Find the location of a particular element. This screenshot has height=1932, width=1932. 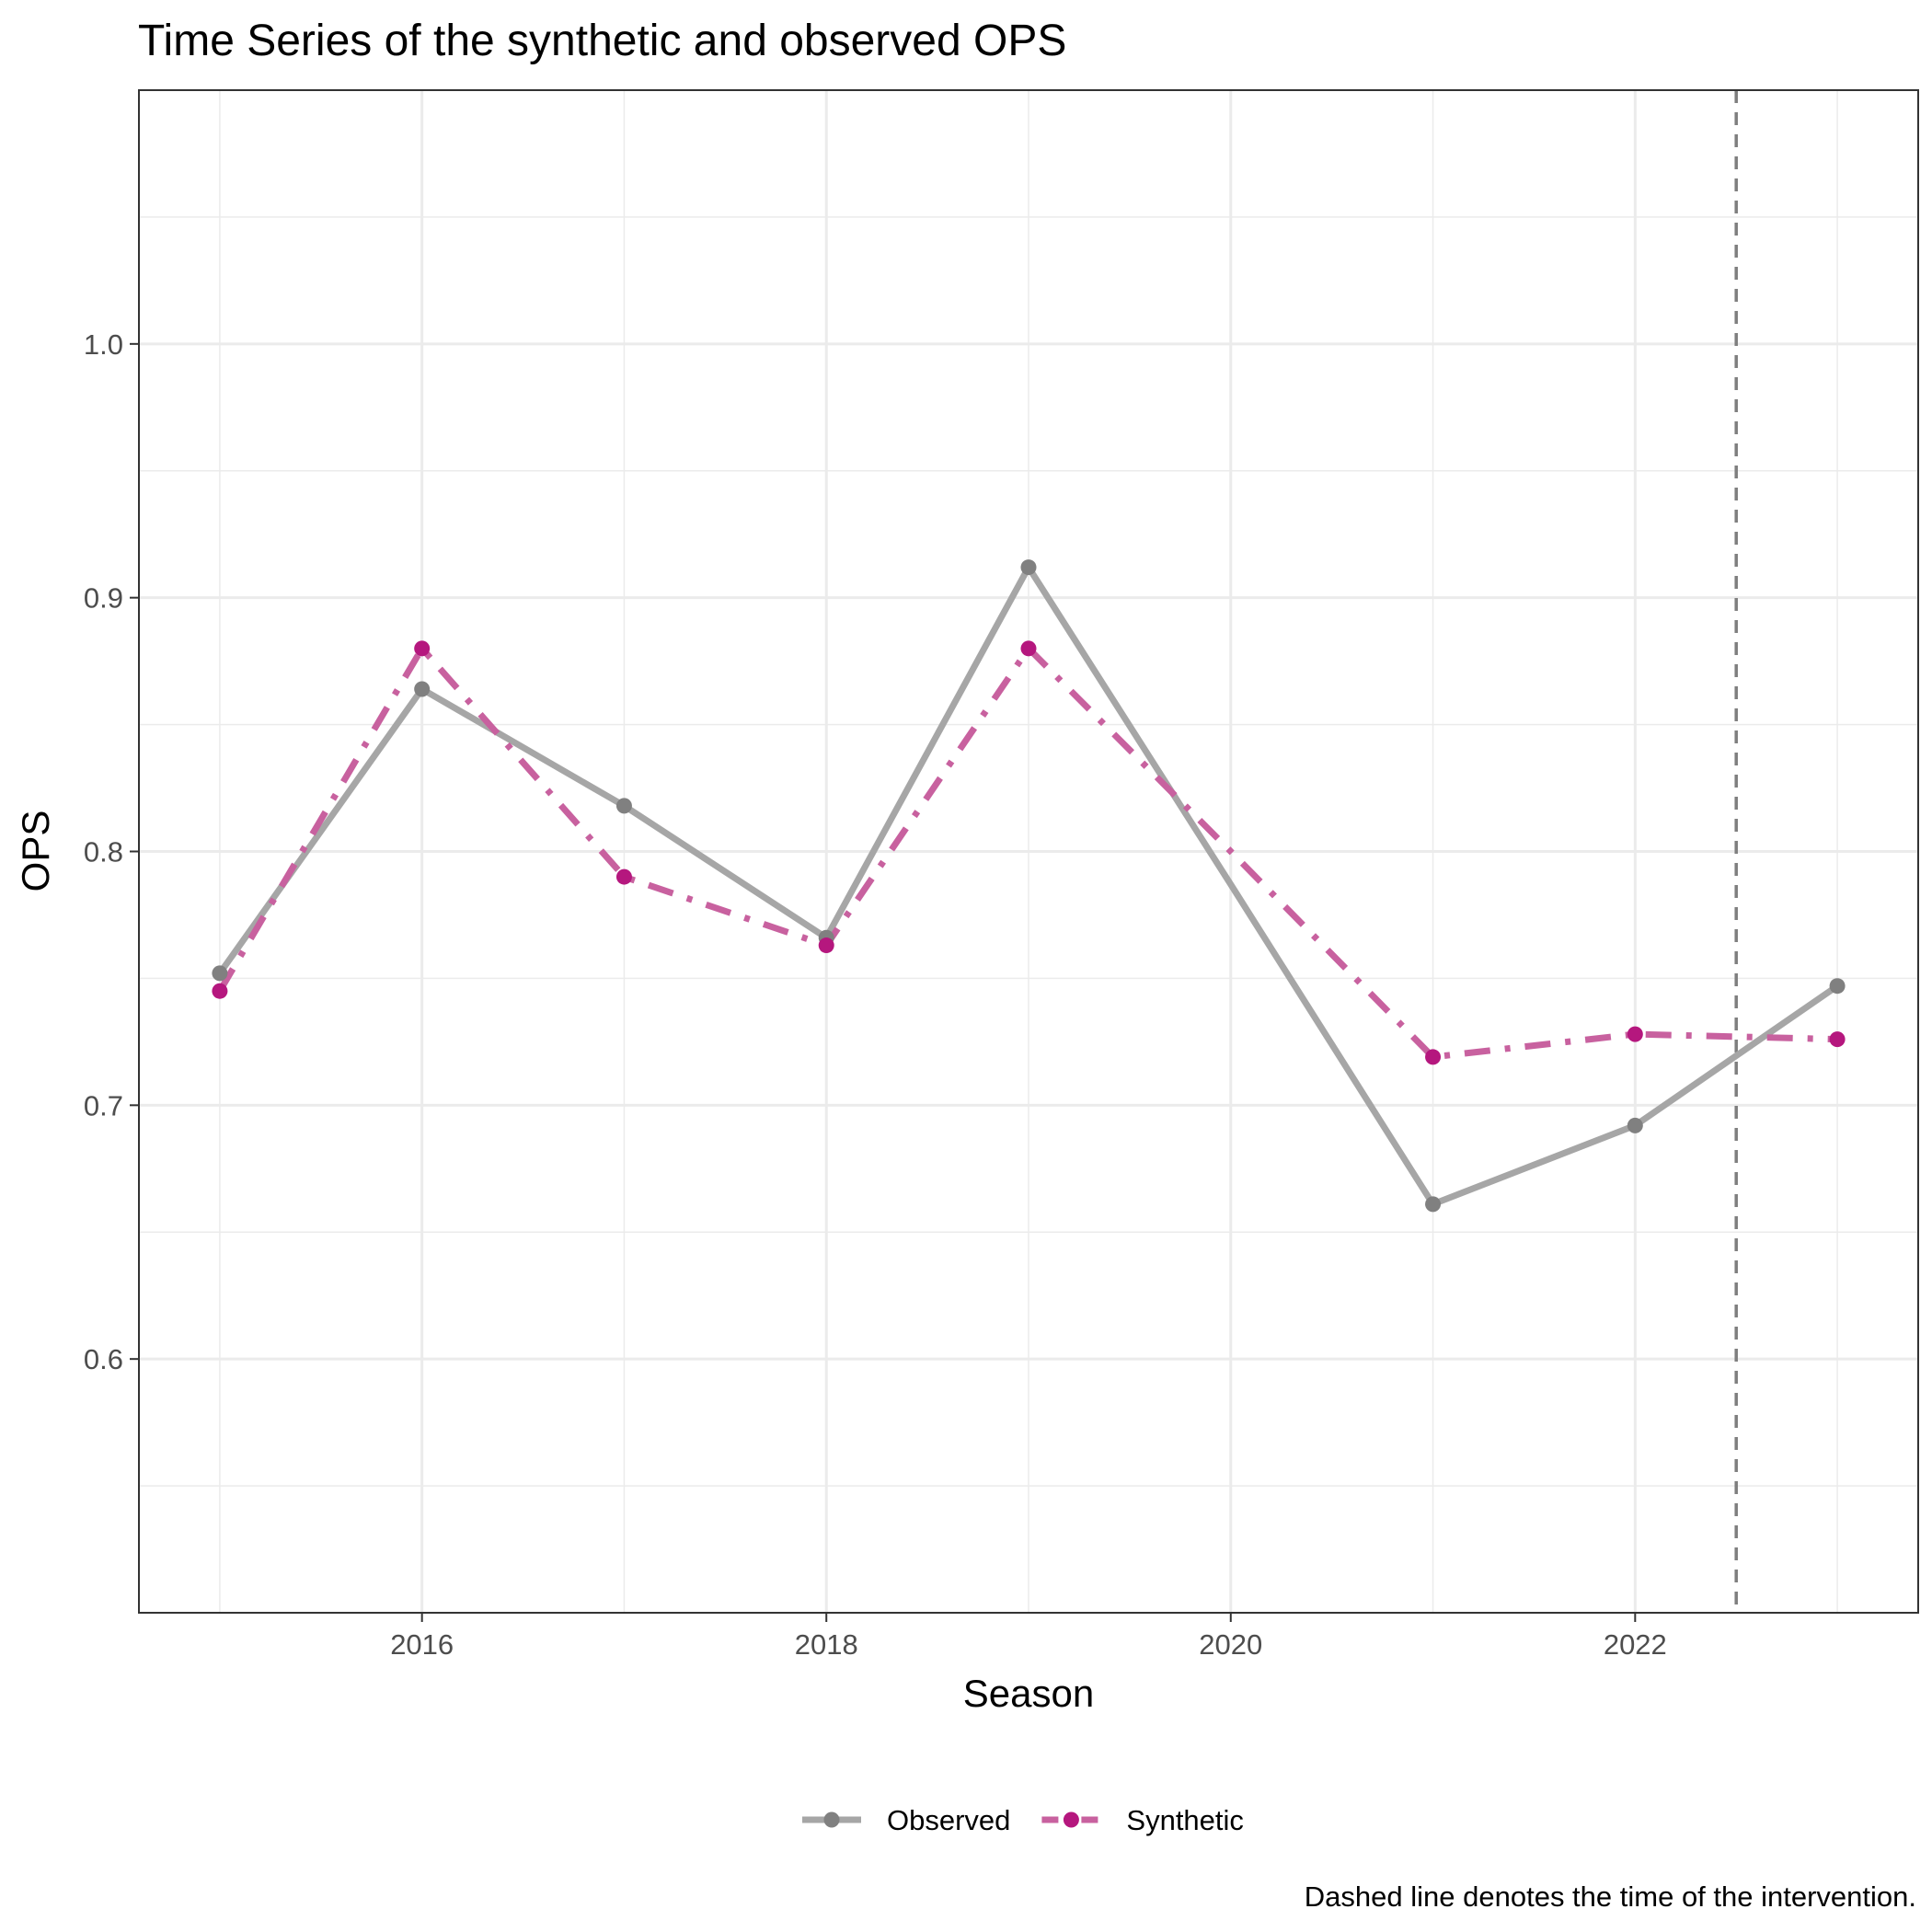

x-tick-label: 2020 is located at coordinates (1230, 1644).